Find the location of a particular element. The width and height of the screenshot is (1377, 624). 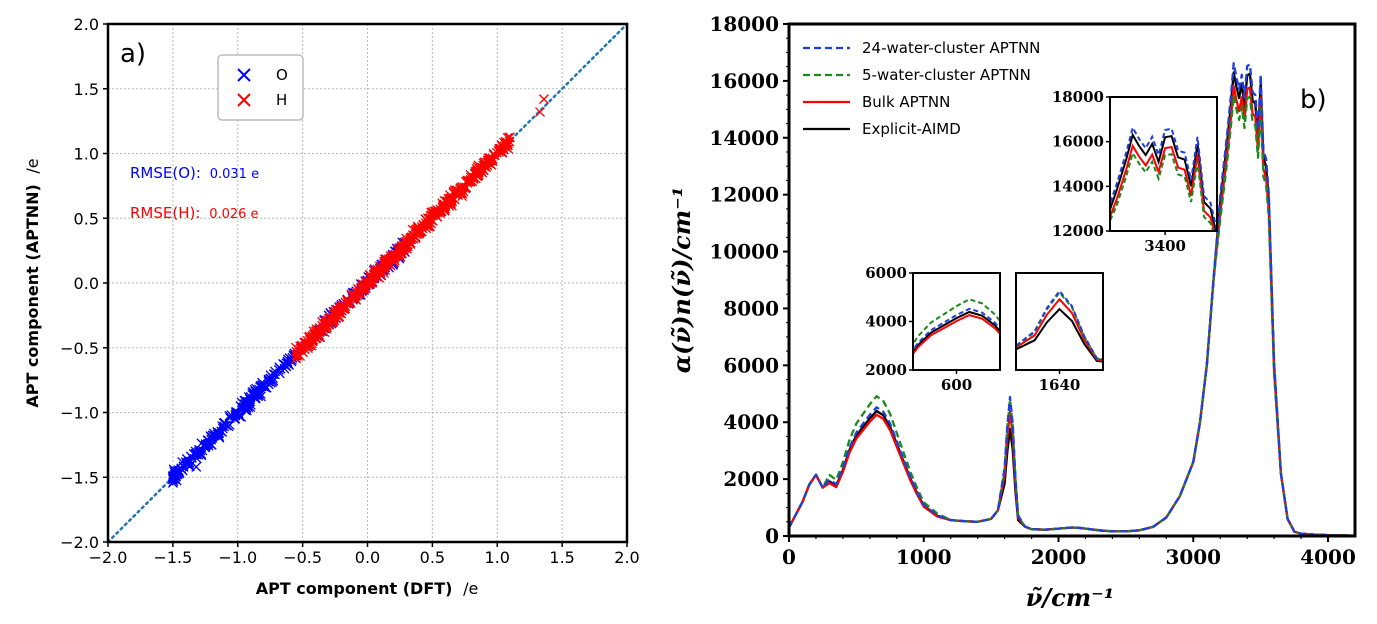

legend-label-24-water: 24-water-cluster APTNN is located at coordinates (951, 48).